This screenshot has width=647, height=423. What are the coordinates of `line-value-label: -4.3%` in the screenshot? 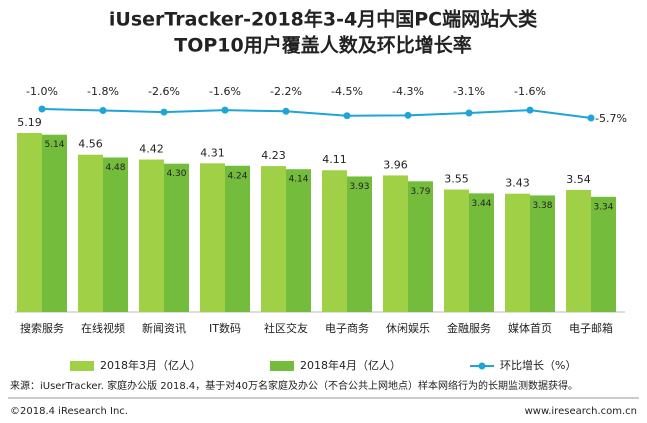 It's located at (408, 91).